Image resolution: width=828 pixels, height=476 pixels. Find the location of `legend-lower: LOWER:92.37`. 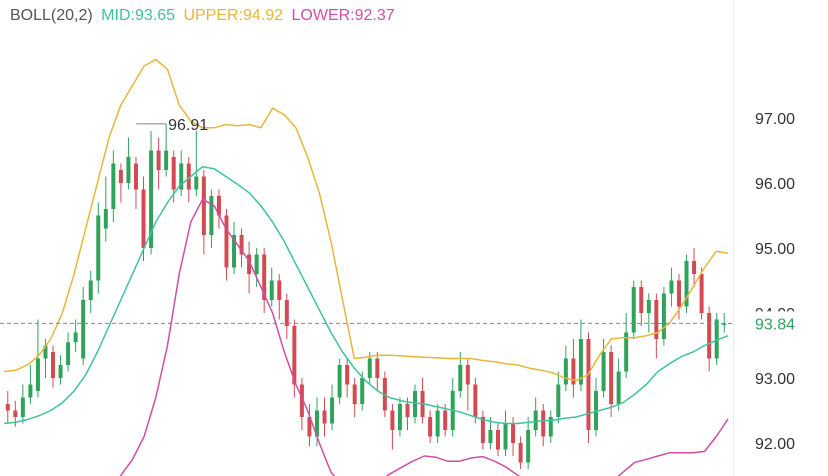

legend-lower: LOWER:92.37 is located at coordinates (343, 15).